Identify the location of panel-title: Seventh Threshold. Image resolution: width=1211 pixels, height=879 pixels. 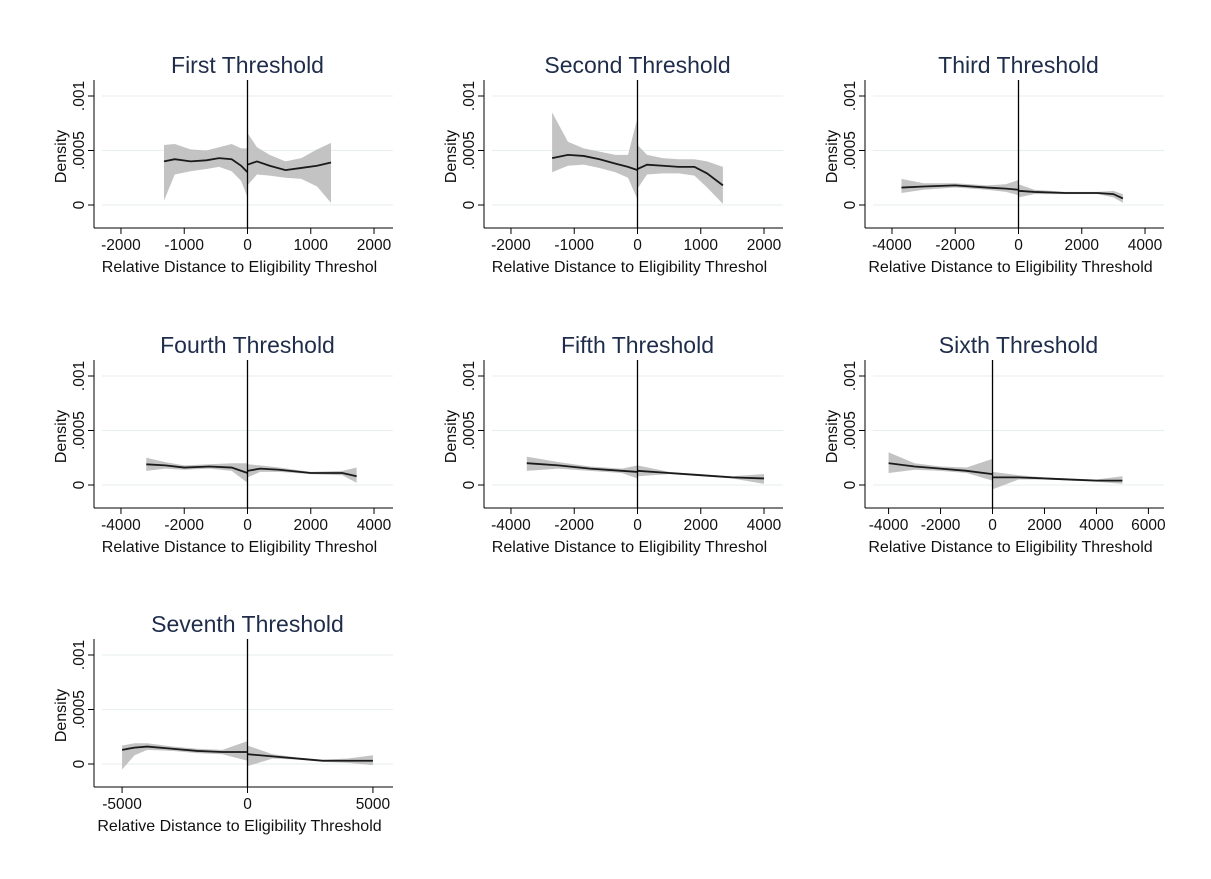
(247, 624).